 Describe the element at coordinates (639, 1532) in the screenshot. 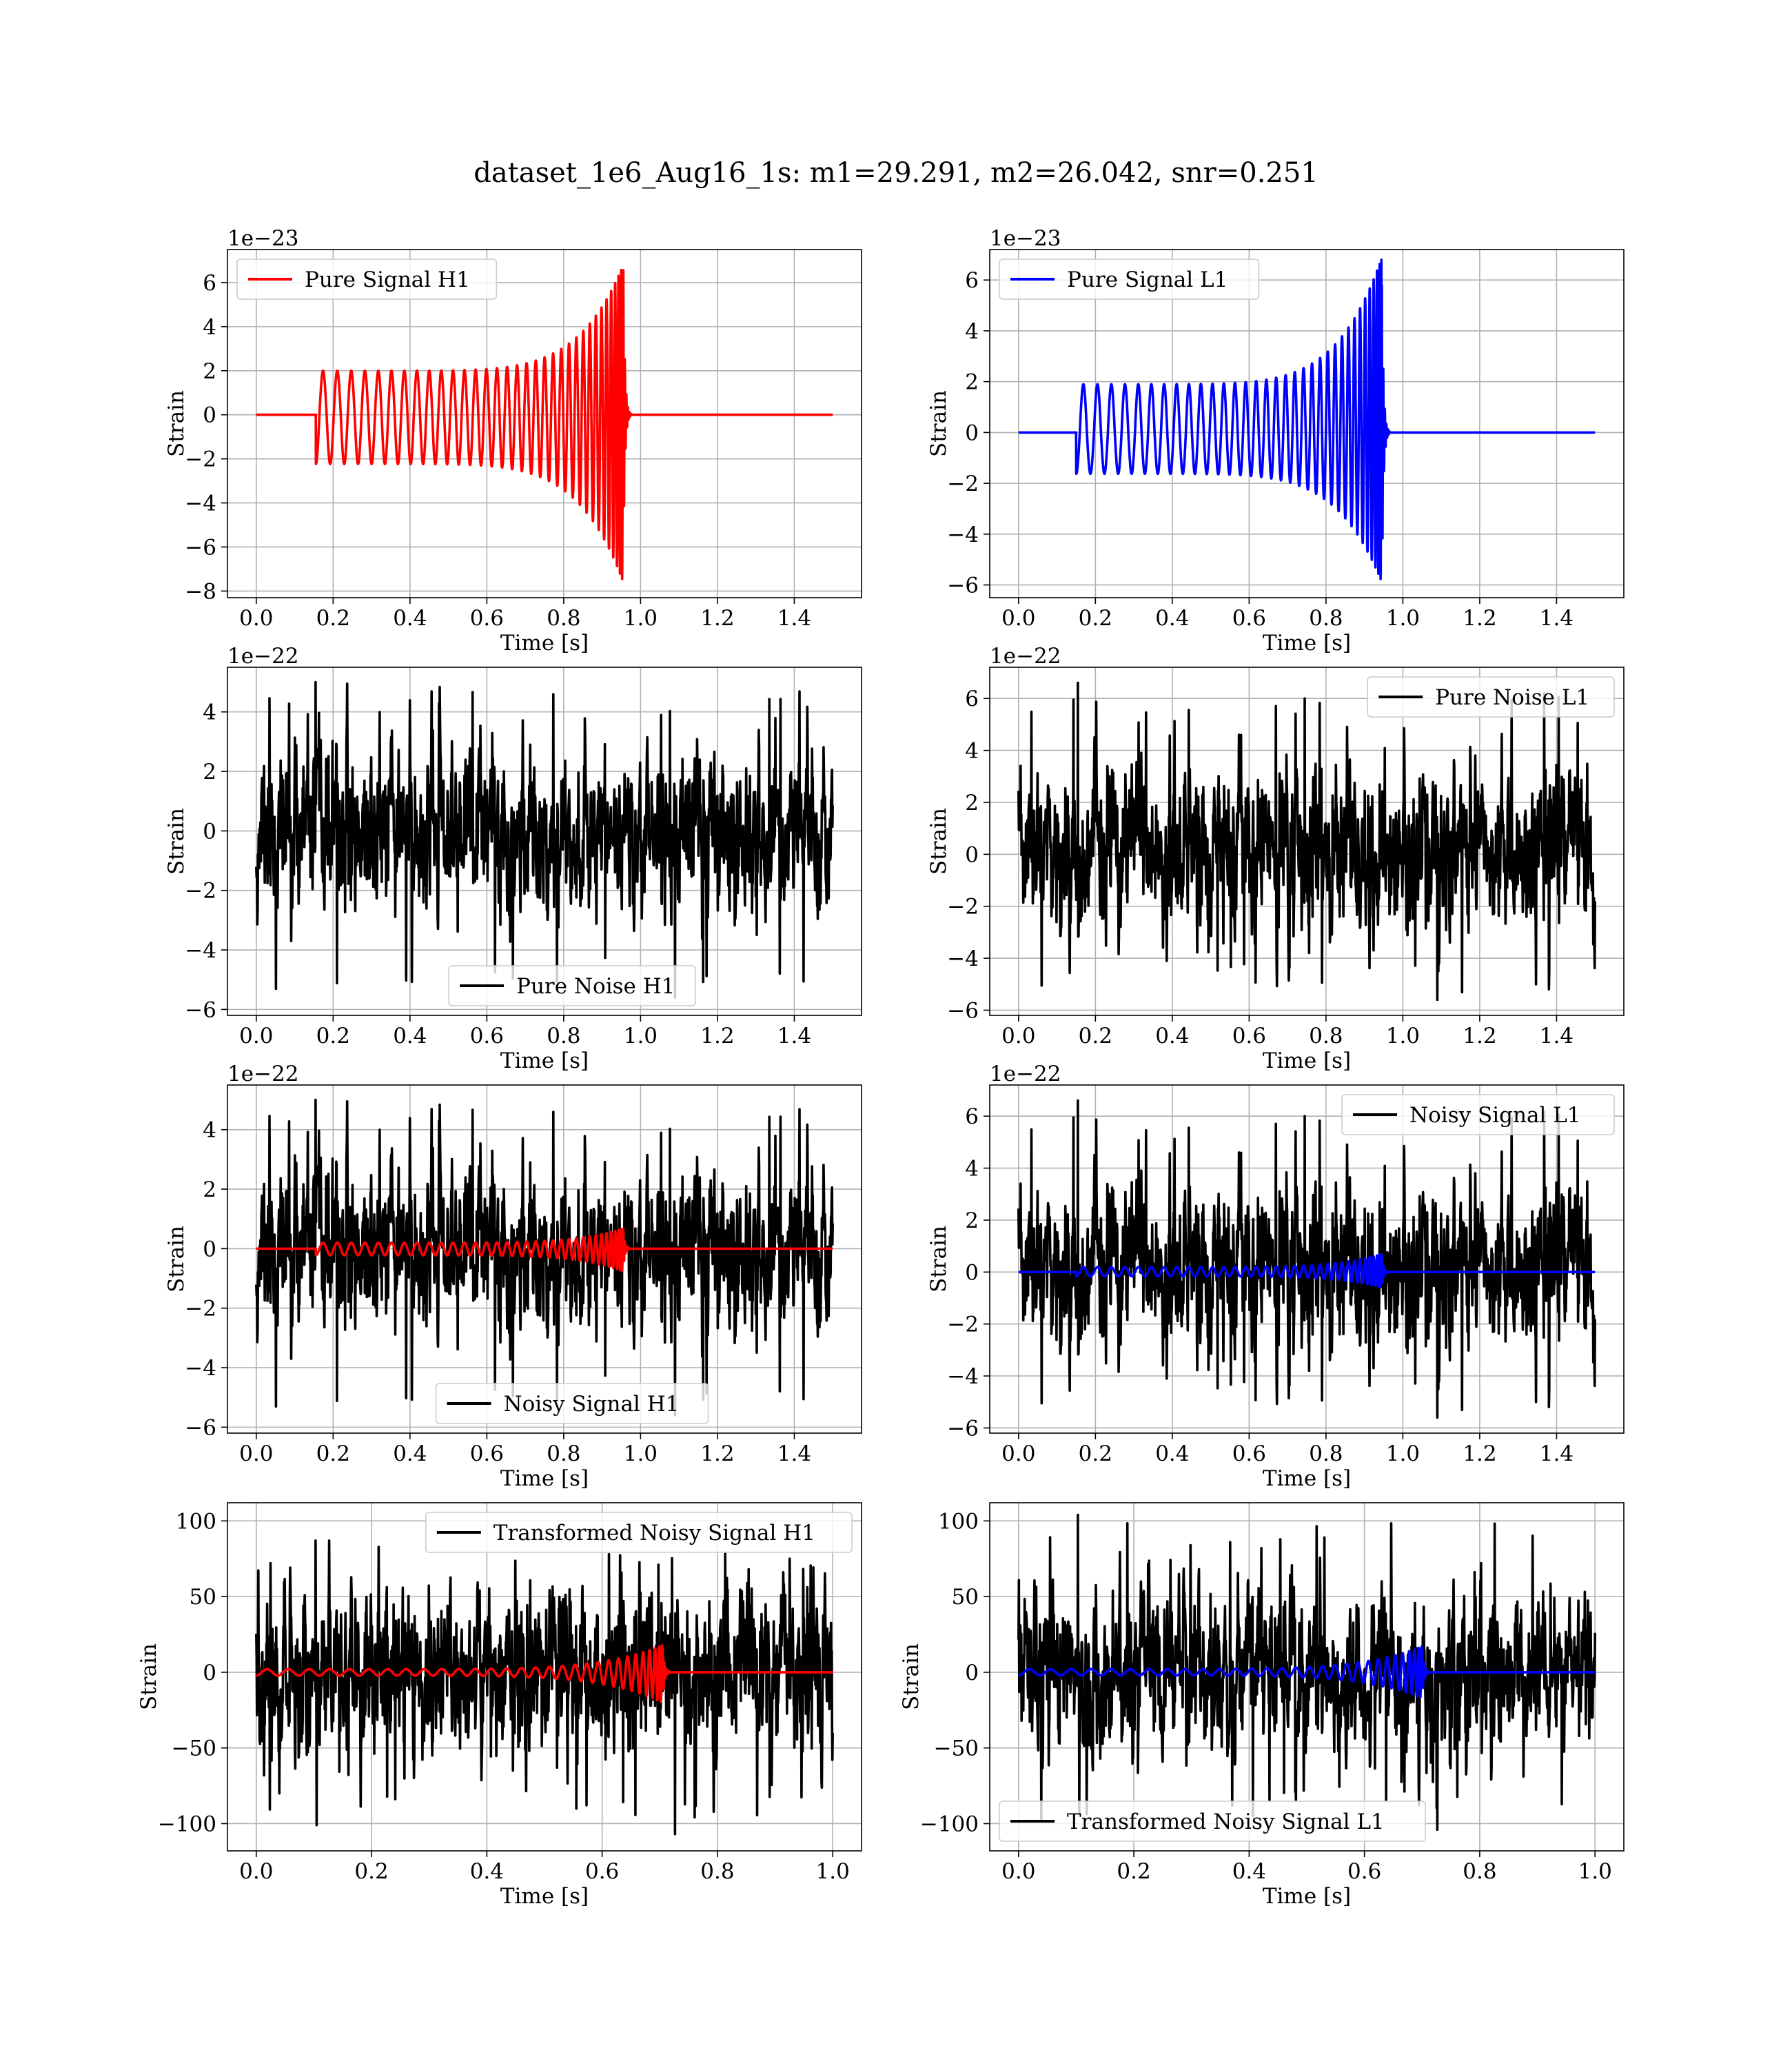

I see `legend: Transformed Noisy Signal H1` at that location.